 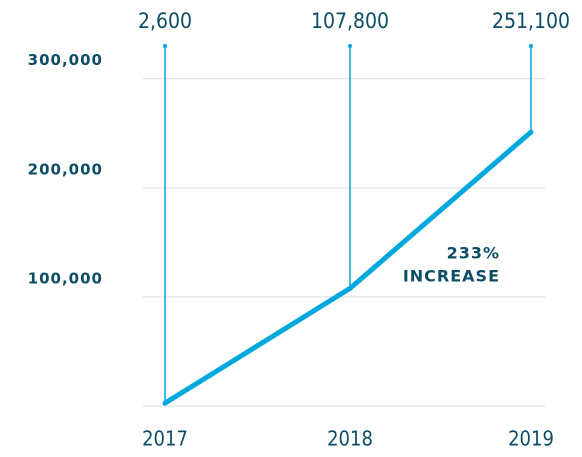 I want to click on y-tick-label: 100,000, so click(x=65, y=278).